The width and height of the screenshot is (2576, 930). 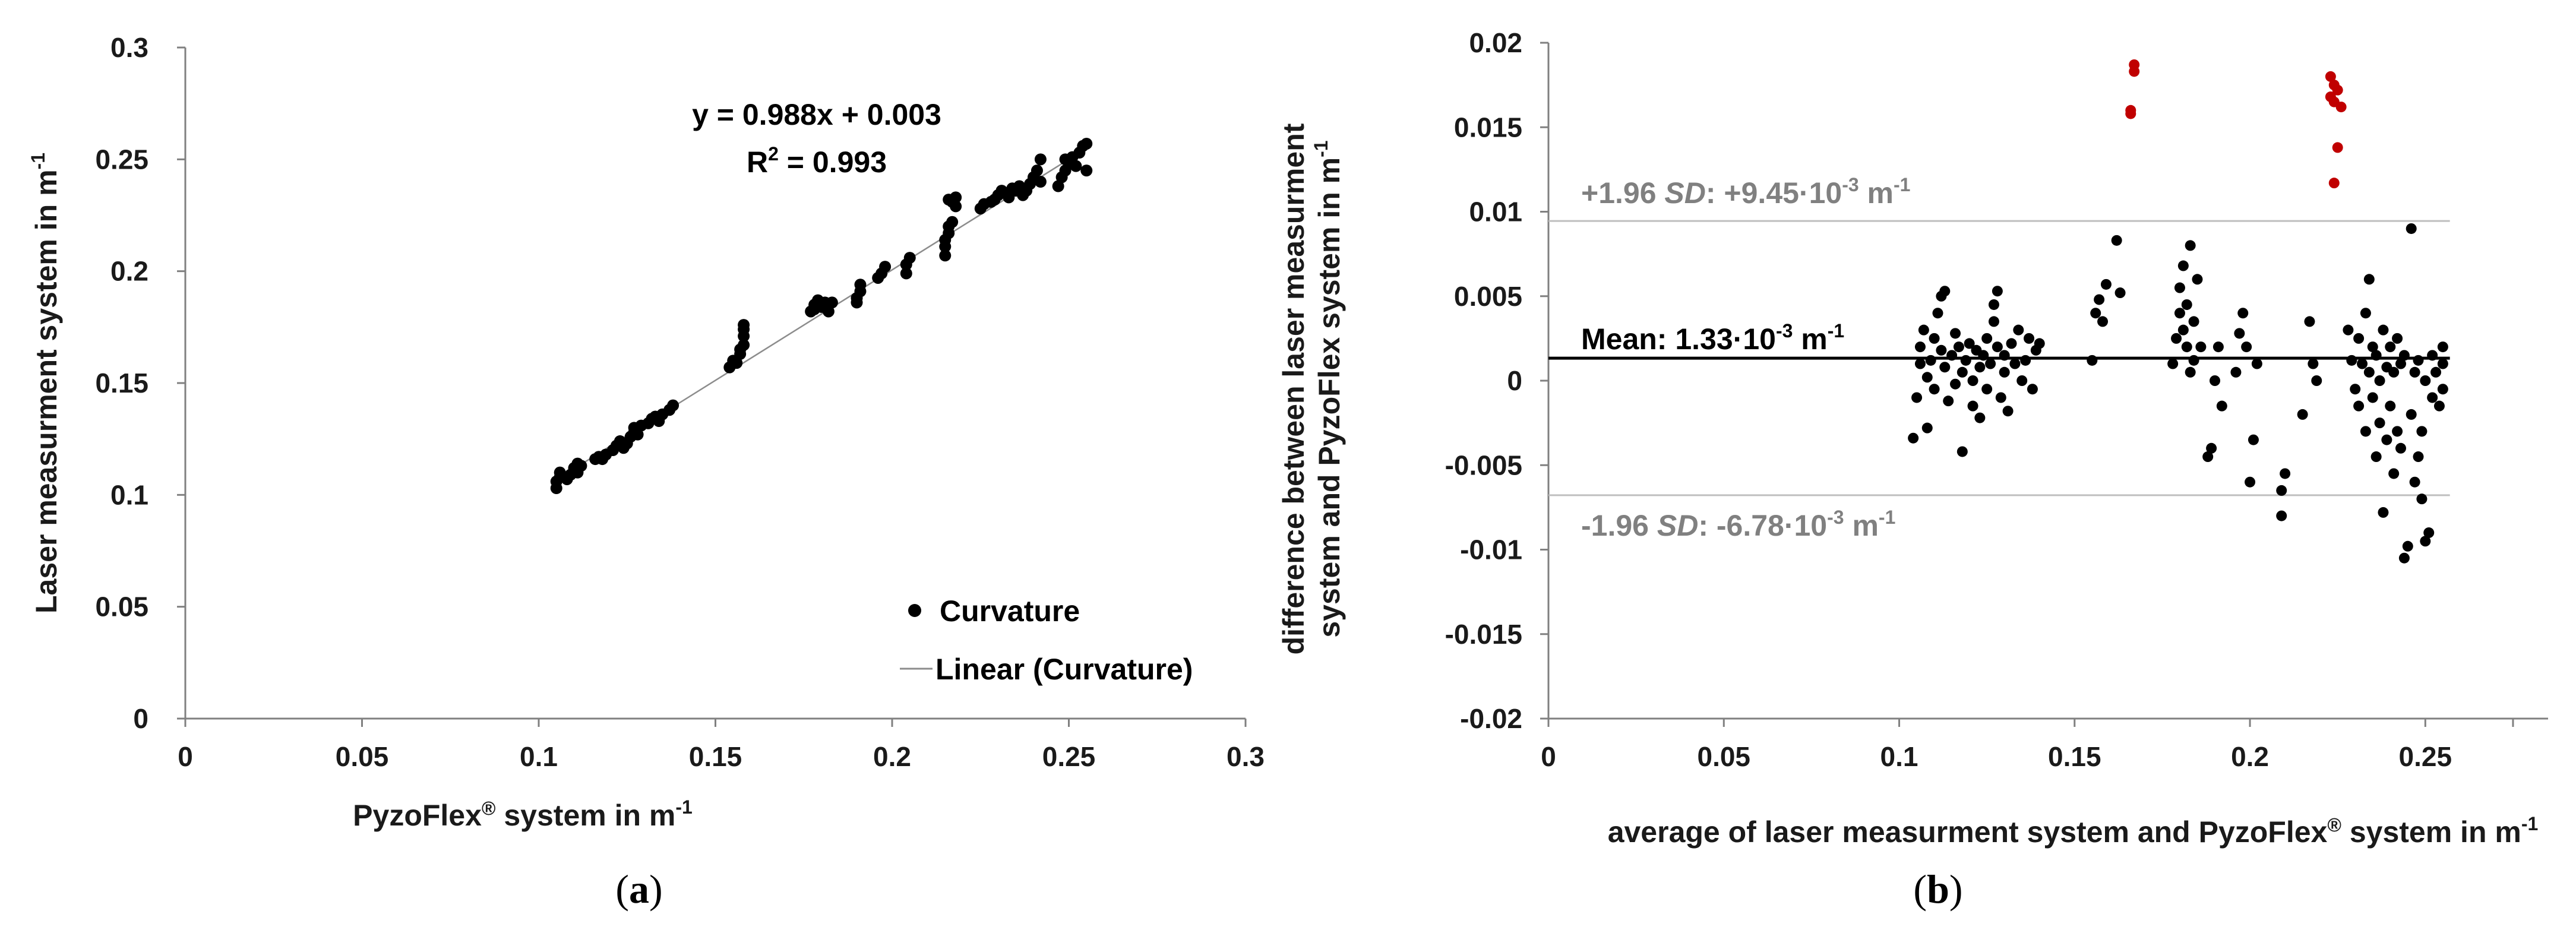 What do you see at coordinates (816, 115) in the screenshot?
I see `chart-a-equation: y = 0.988x + 0.003` at bounding box center [816, 115].